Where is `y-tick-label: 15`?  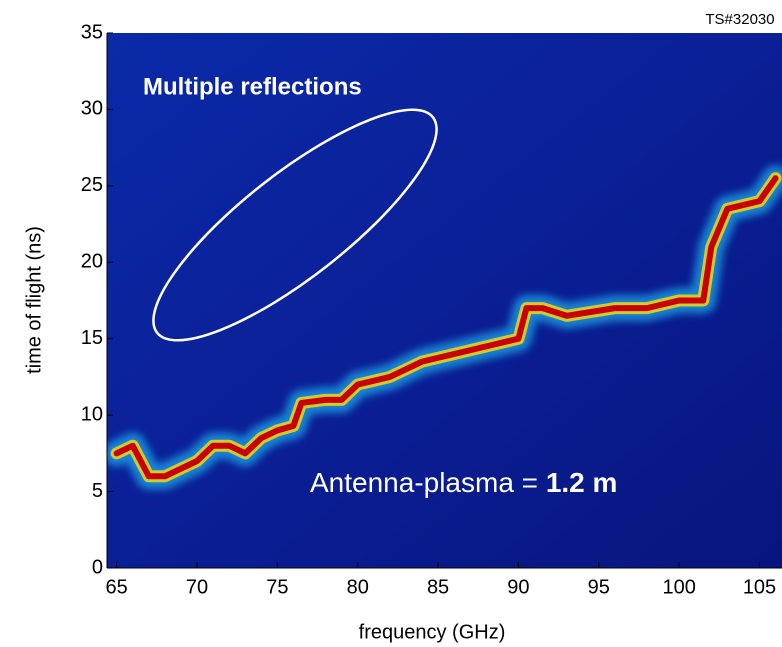
y-tick-label: 15 is located at coordinates (92, 338).